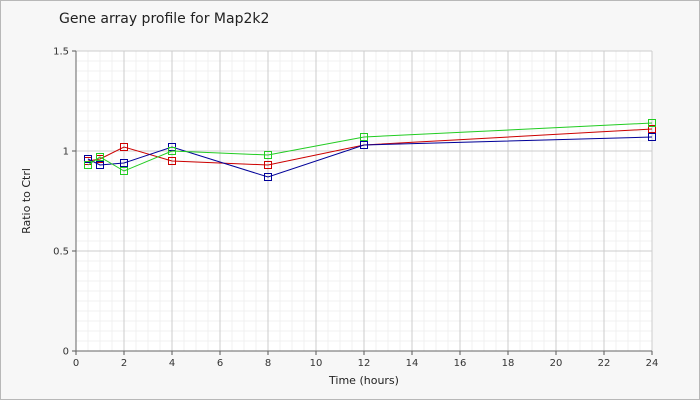  I want to click on x-tick-label: 18, so click(508, 363).